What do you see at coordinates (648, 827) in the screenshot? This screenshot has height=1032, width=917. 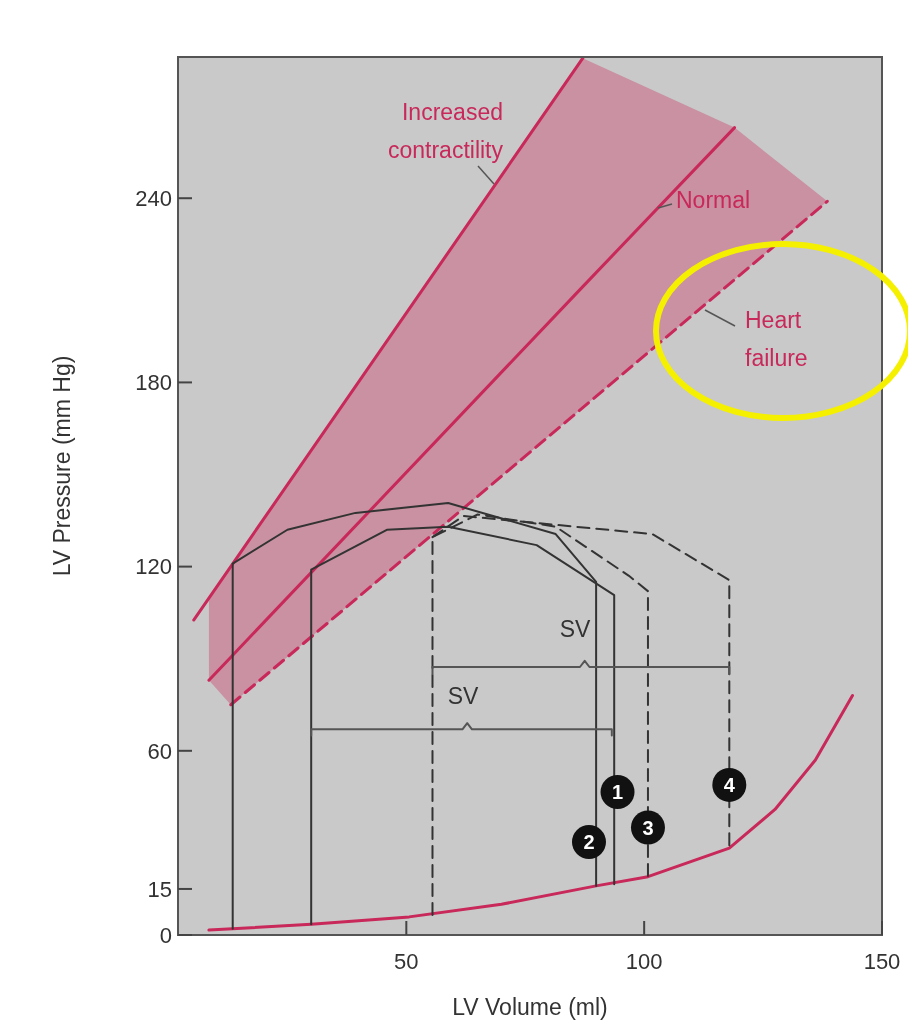 I see `annotation: 3` at bounding box center [648, 827].